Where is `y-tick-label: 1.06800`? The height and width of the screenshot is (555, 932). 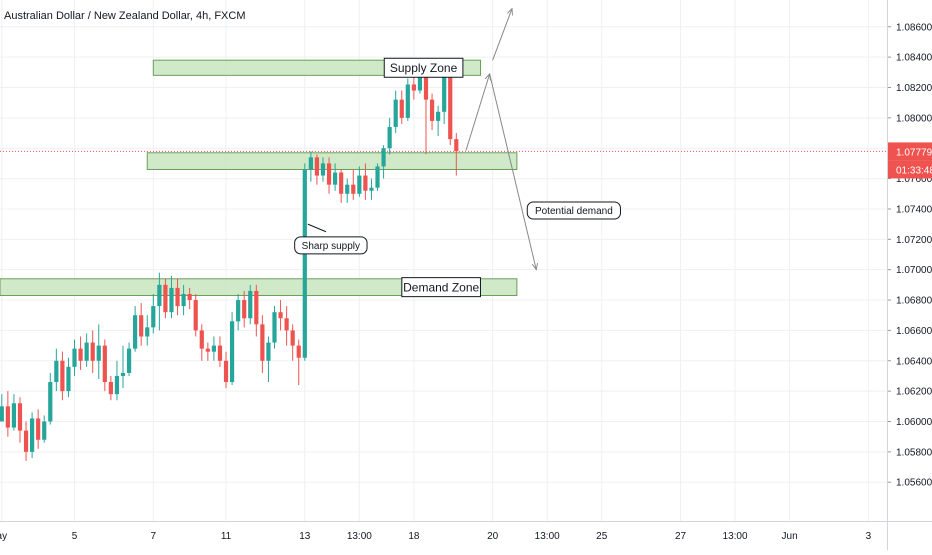 y-tick-label: 1.06800 is located at coordinates (914, 301).